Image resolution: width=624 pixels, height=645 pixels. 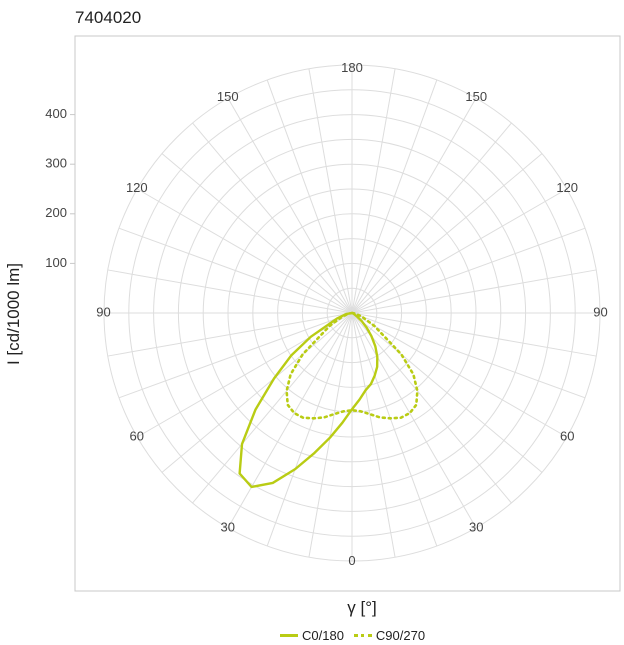 I want to click on legend-item-c0-180: C0/180, so click(x=312, y=635).